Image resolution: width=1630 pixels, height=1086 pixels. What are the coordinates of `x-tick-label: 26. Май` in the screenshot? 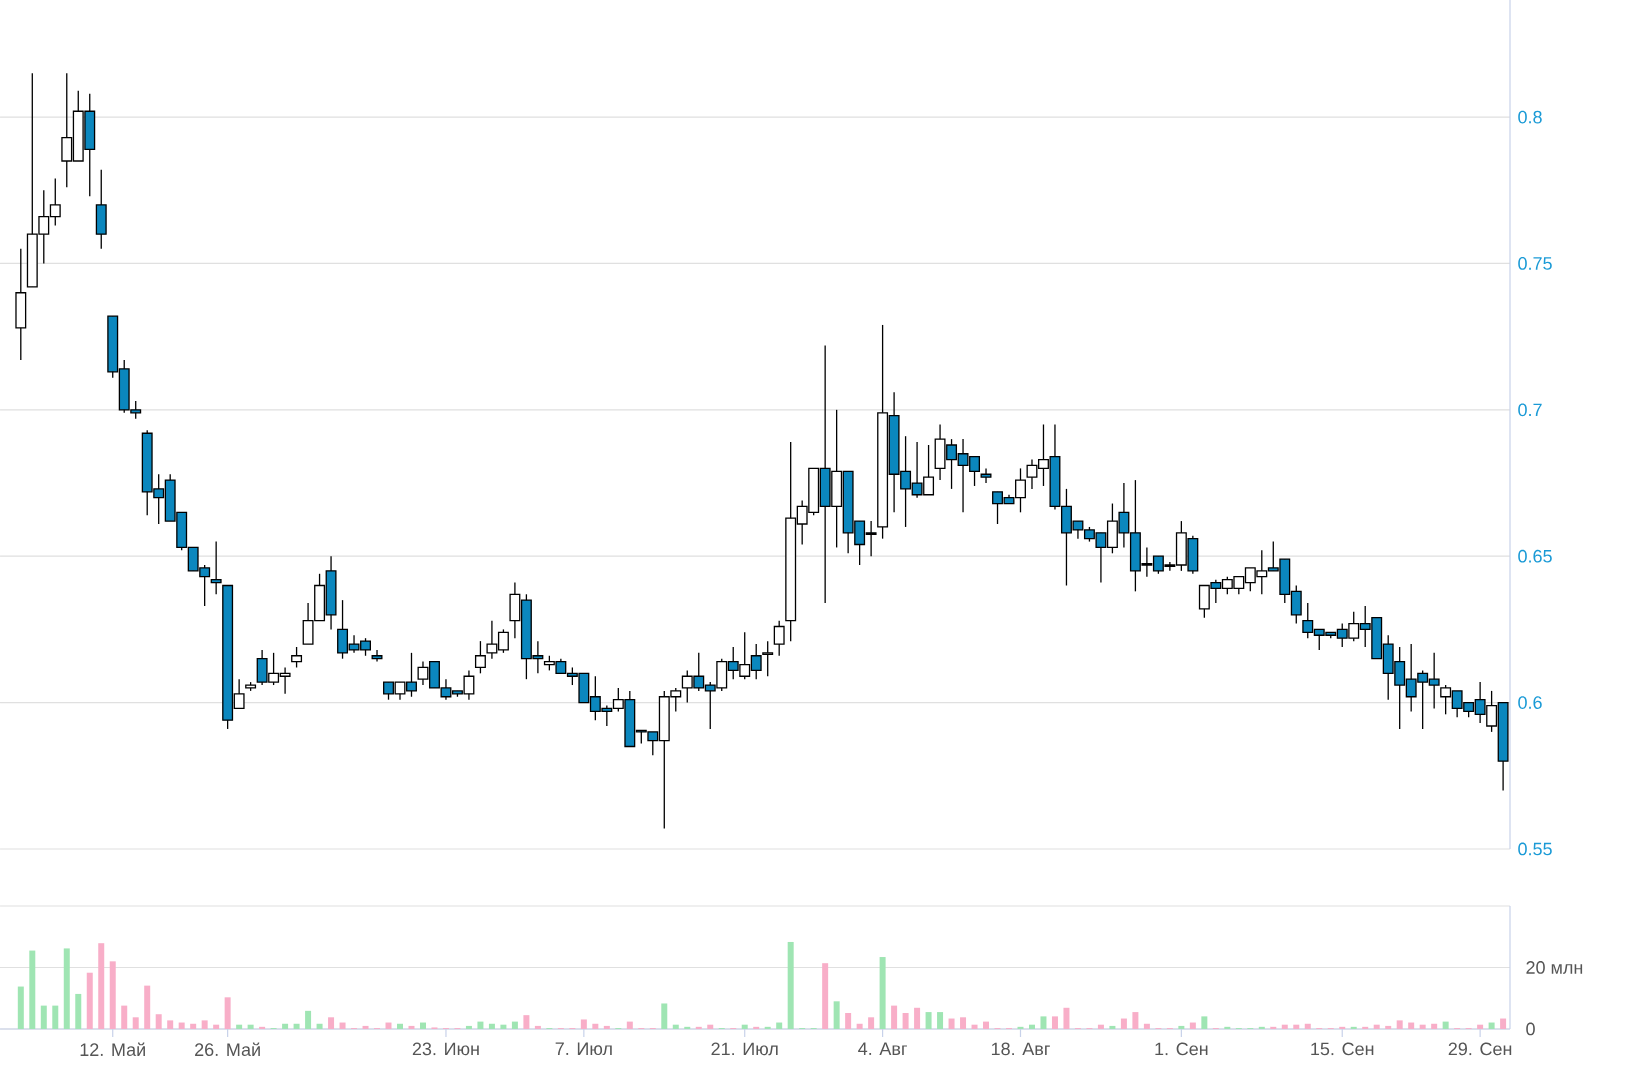 It's located at (227, 1049).